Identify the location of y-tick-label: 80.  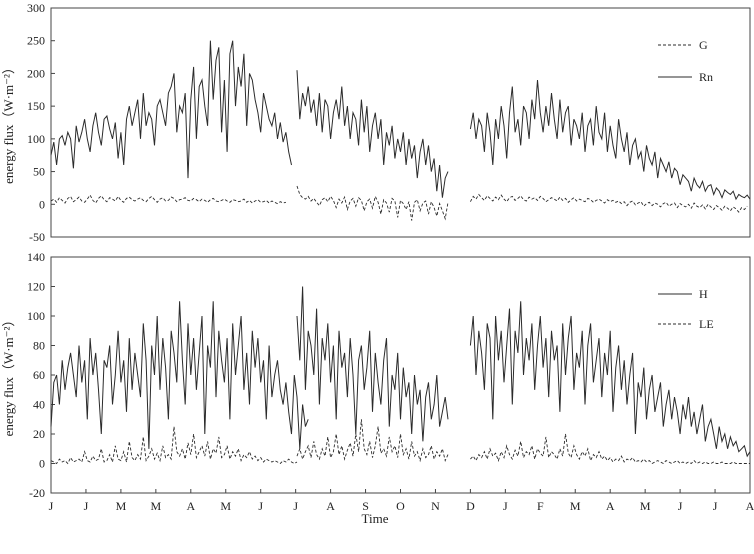
(39, 346).